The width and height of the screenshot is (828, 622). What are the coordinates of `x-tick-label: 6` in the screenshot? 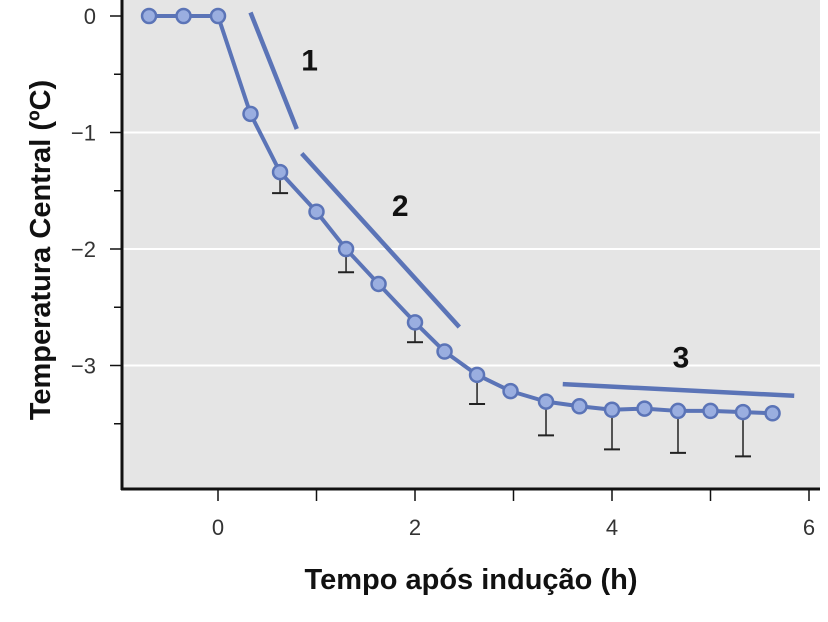 It's located at (809, 527).